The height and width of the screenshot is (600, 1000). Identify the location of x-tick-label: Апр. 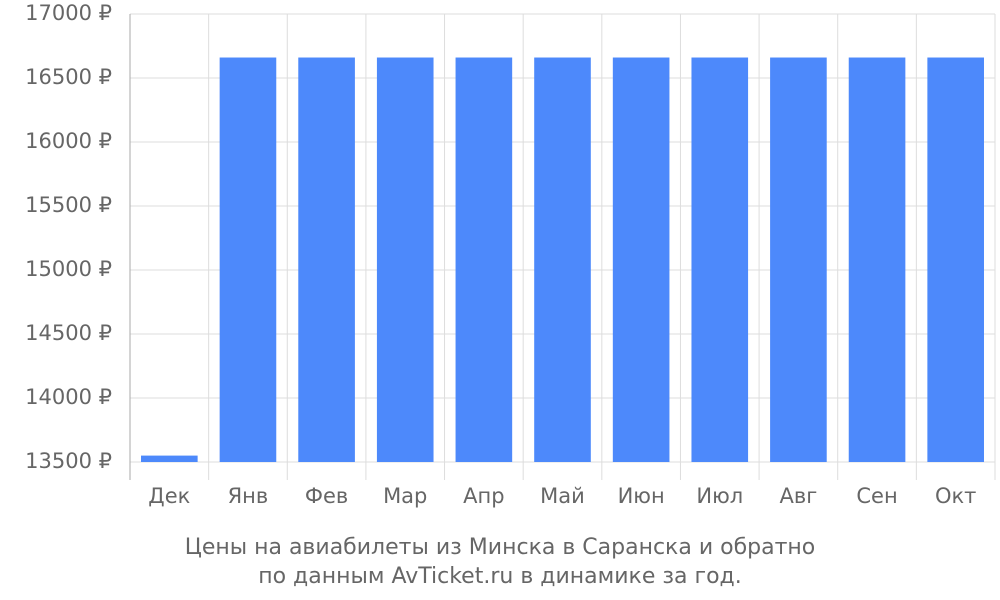
(483, 496).